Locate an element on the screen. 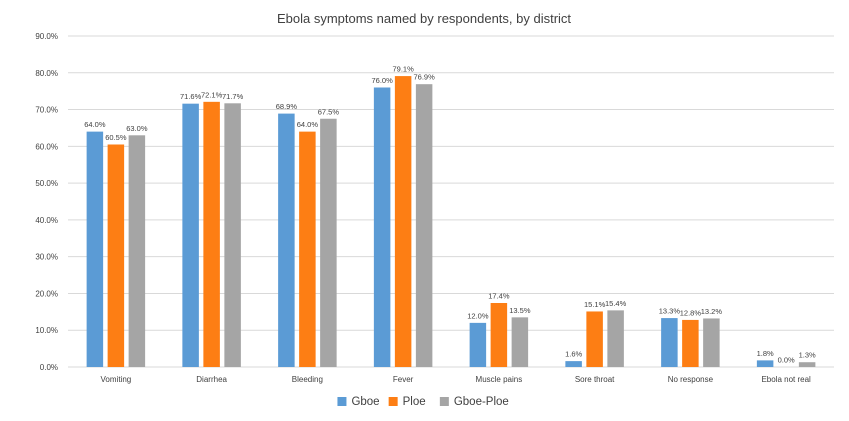  y-tick-label: 60.0% is located at coordinates (46, 146).